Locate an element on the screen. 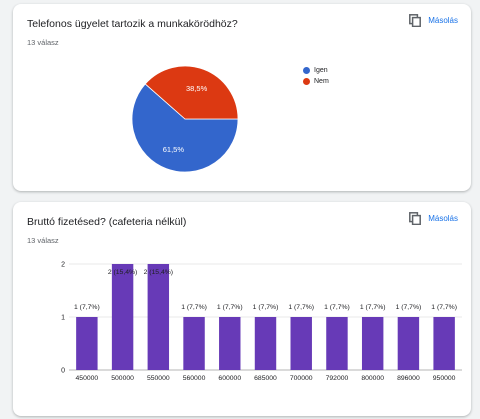 The image size is (480, 419). y-tick-label: 1 is located at coordinates (63, 318).